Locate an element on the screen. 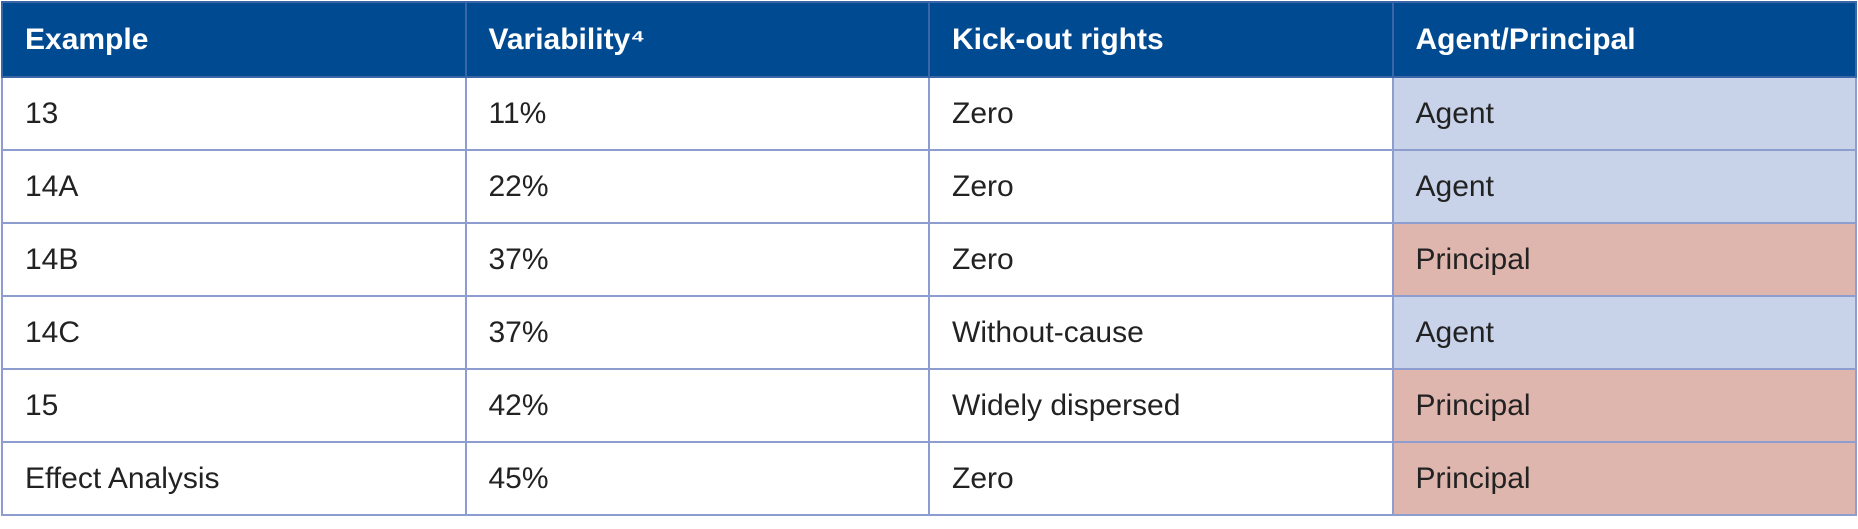  cell: 11% is located at coordinates (697, 113).